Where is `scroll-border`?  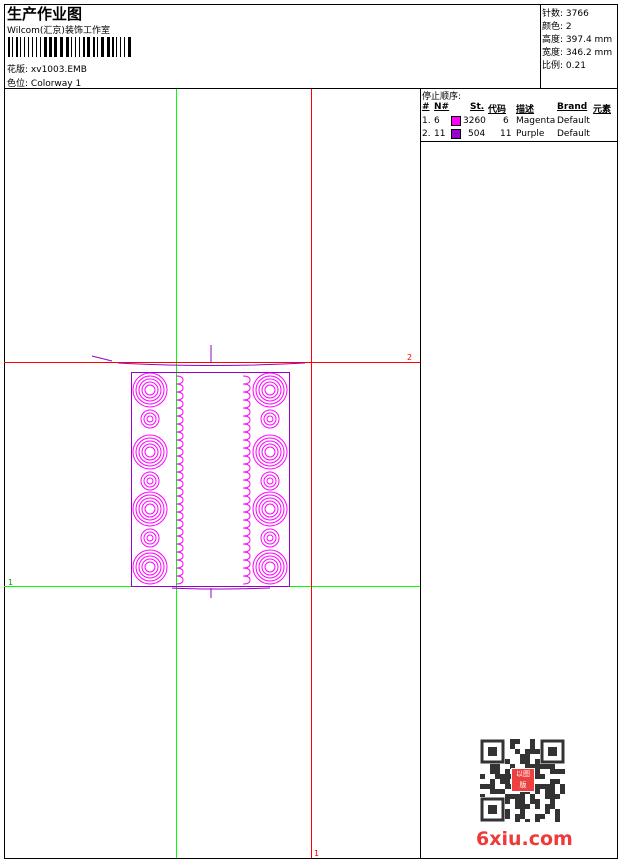
scroll-border is located at coordinates (246, 480).